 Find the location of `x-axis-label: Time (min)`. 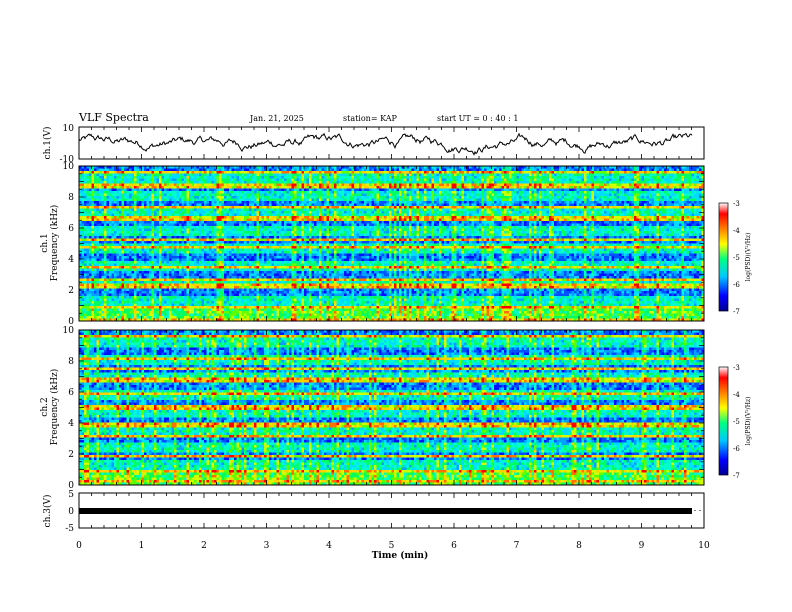

x-axis-label: Time (min) is located at coordinates (400, 555).